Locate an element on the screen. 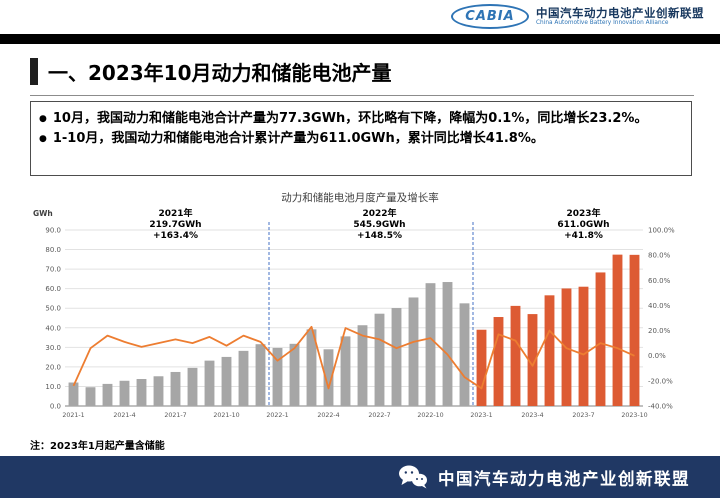  svg-text: 60.0 is located at coordinates (53, 289).